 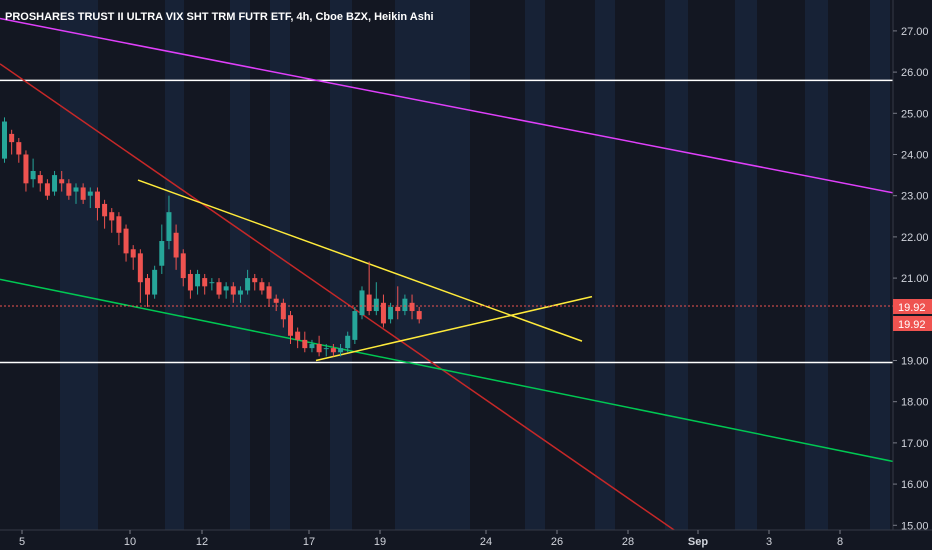 What do you see at coordinates (628, 542) in the screenshot?
I see `x-tick-label: 28` at bounding box center [628, 542].